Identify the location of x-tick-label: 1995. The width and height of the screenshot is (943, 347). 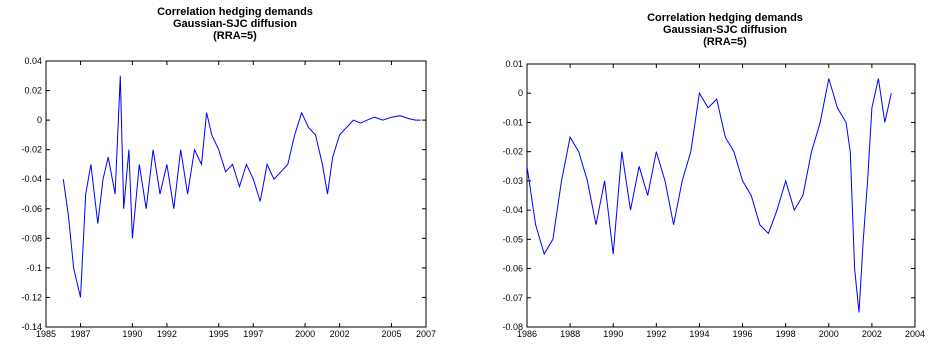
(219, 334).